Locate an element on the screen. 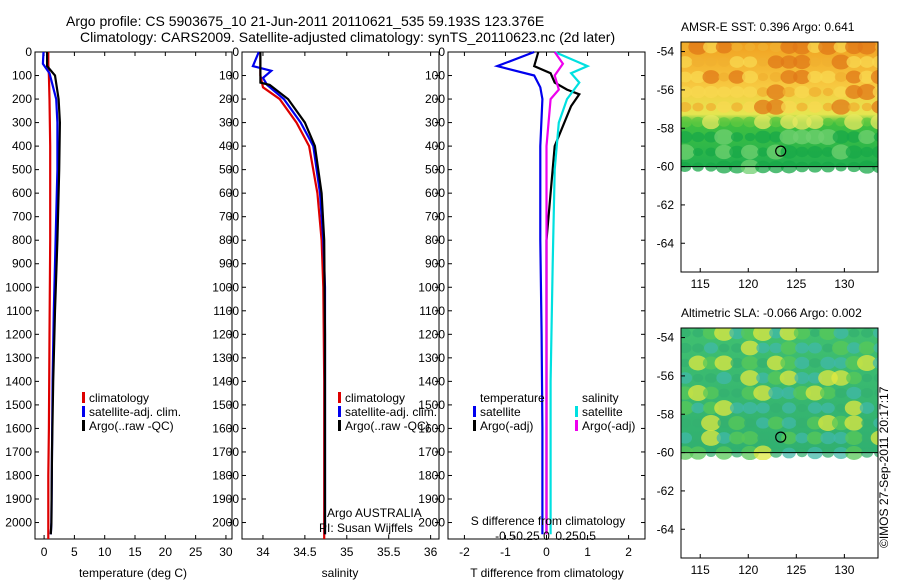  legend-label: Argo(..raw -QC) is located at coordinates (131, 426).